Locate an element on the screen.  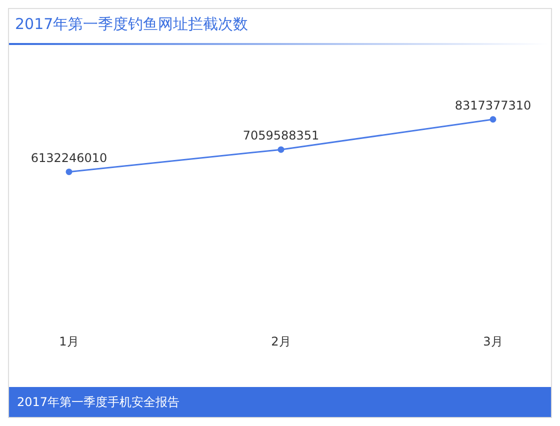
x-tick-label: 1月 is located at coordinates (69, 341).